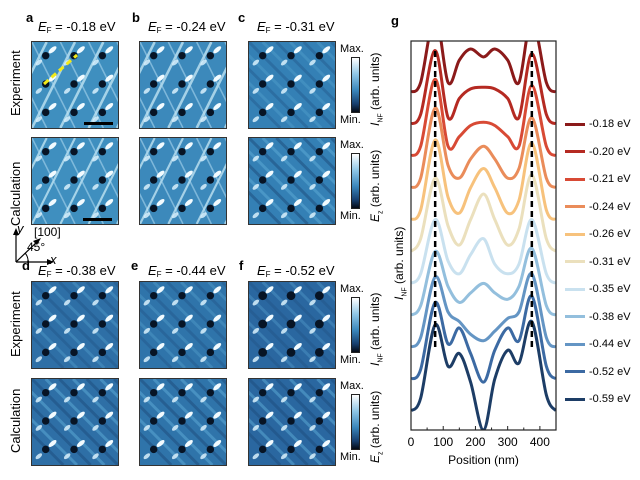  I want to click on map-f-experiment, so click(292, 325).